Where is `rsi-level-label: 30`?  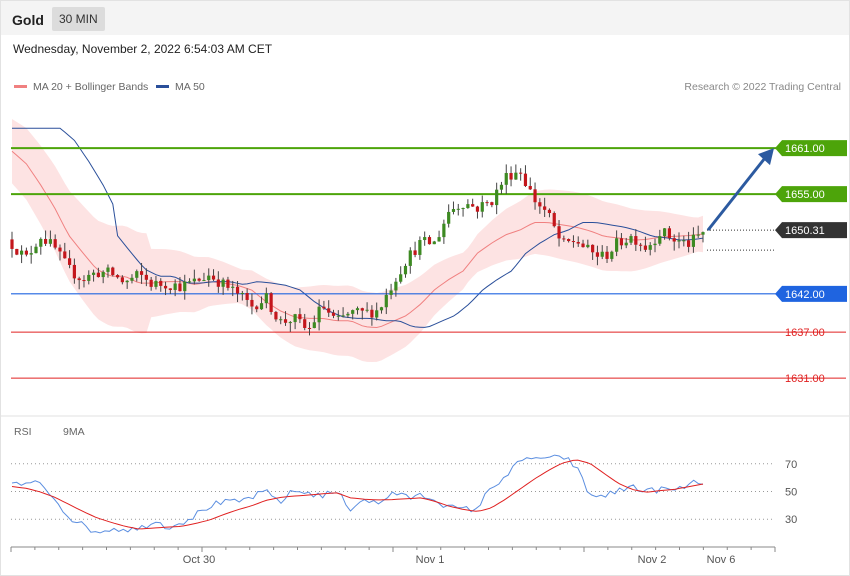 rsi-level-label: 30 is located at coordinates (791, 520).